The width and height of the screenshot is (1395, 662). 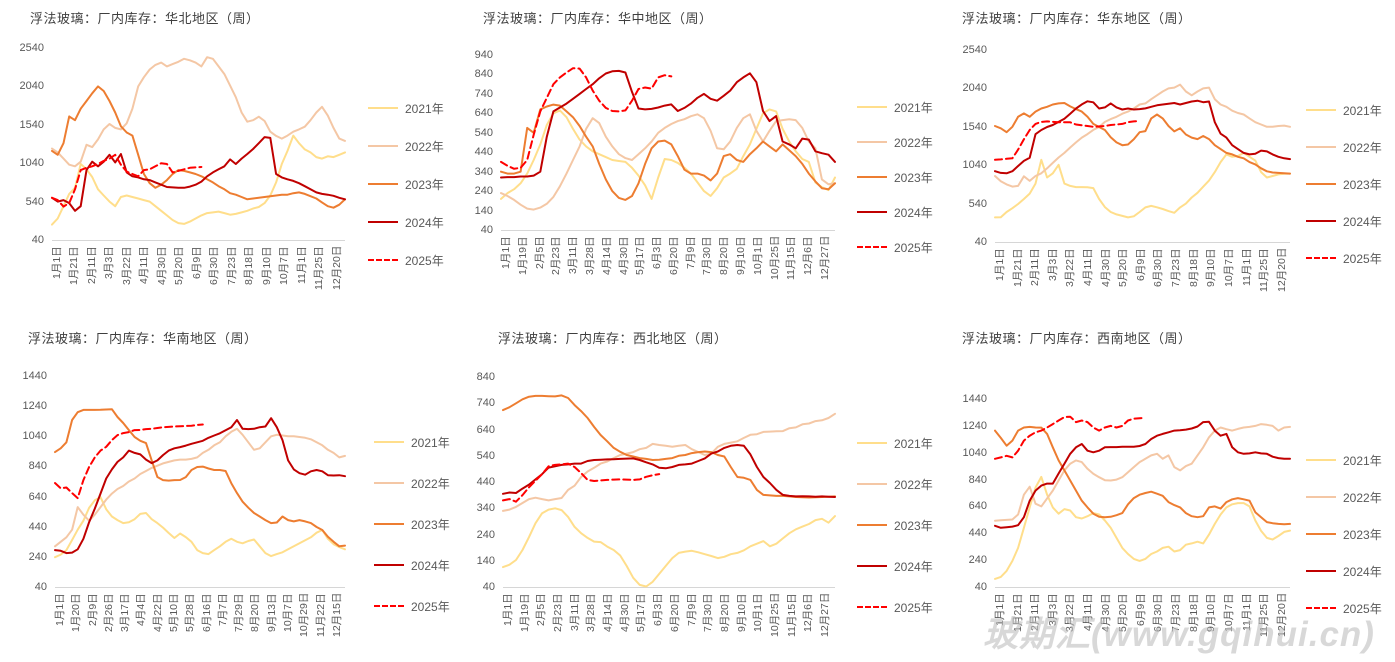 What do you see at coordinates (1000, 264) in the screenshot?
I see `x-axis-tick-label: 1月1日` at bounding box center [1000, 264].